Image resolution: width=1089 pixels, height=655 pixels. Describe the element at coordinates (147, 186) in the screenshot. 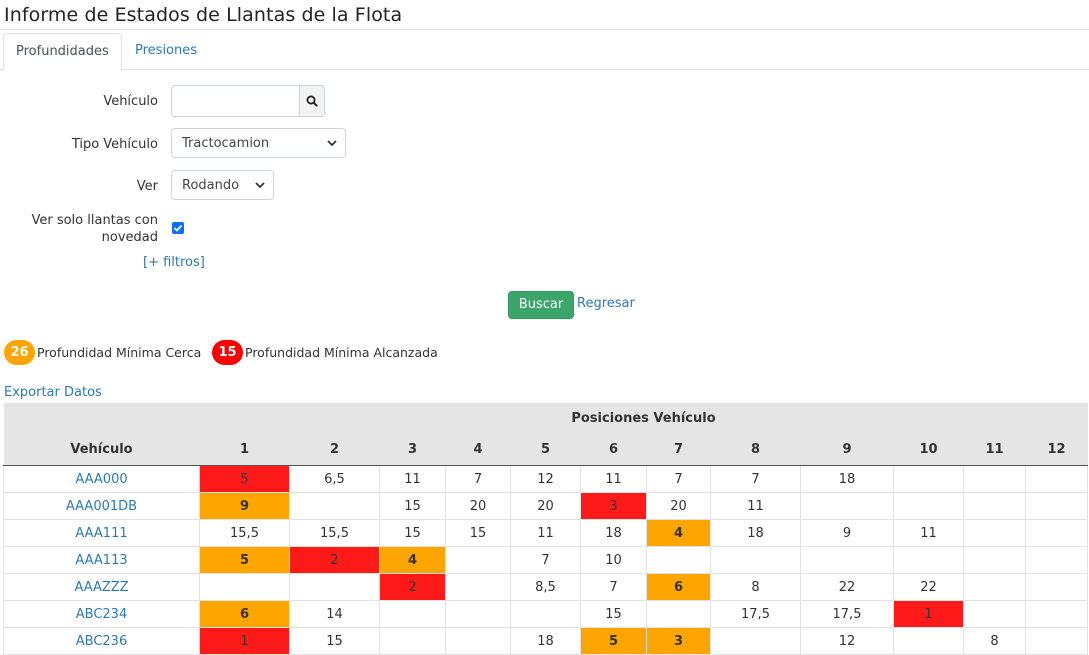

I see `ver-label: Ver` at that location.